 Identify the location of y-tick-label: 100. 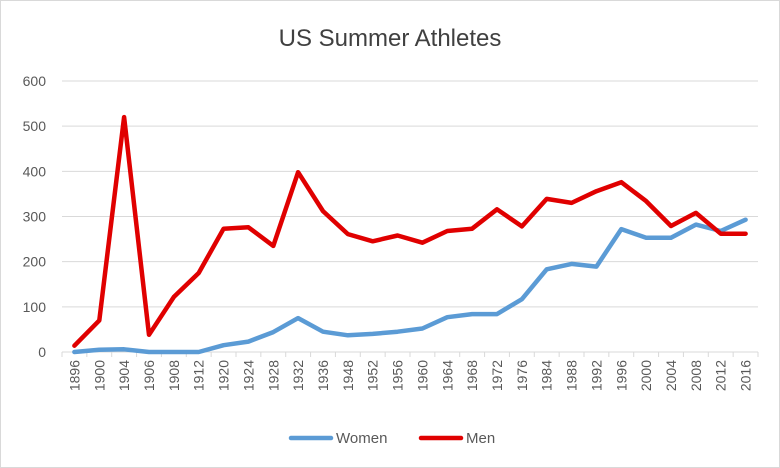
(35, 307).